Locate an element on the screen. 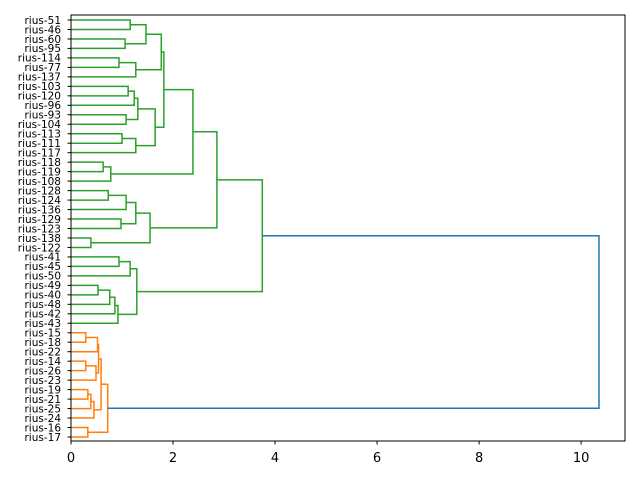  leaf-label: rius-18 is located at coordinates (42, 343).